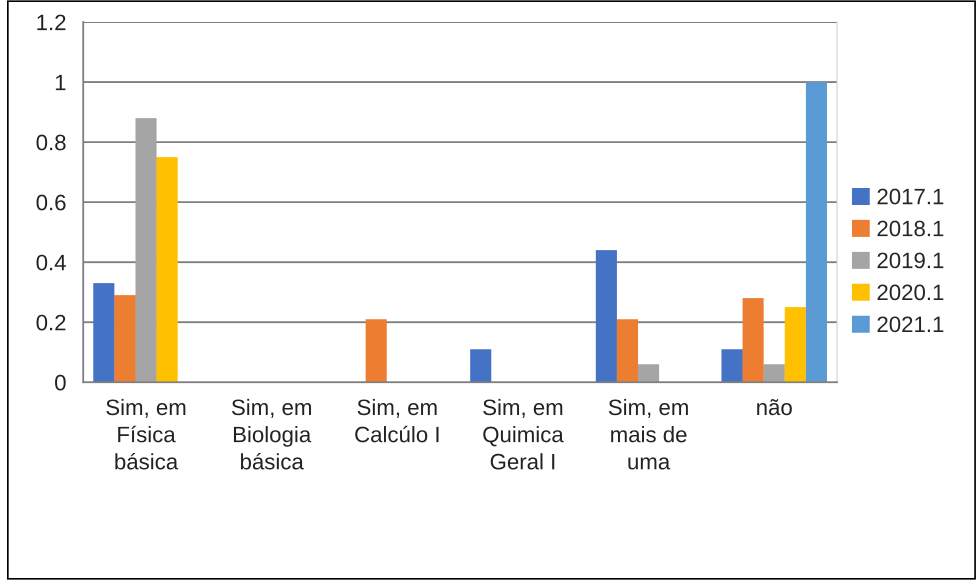 This screenshot has width=979, height=580. What do you see at coordinates (51, 322) in the screenshot?
I see `y-tick-label: 0.2` at bounding box center [51, 322].